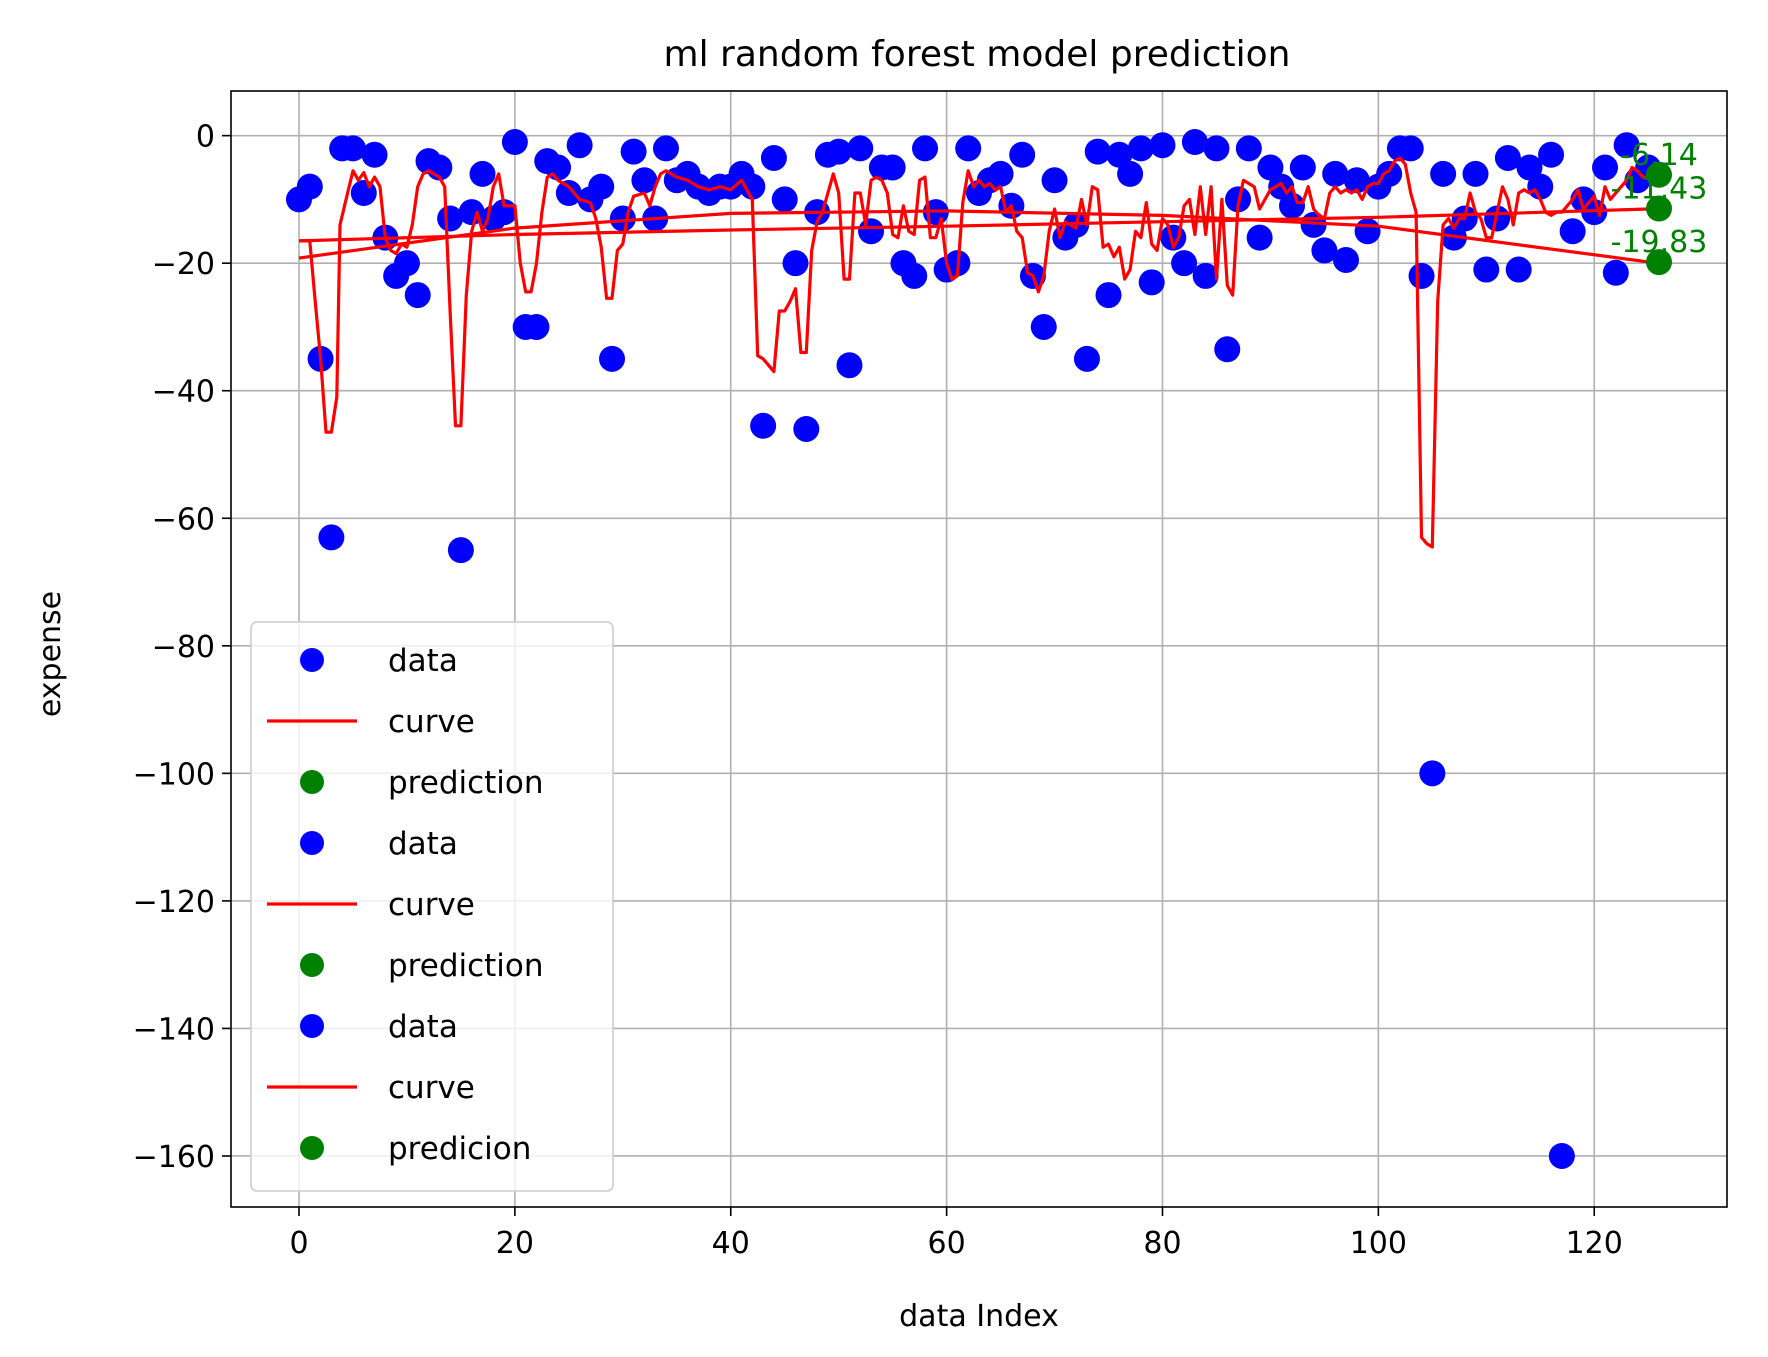 The width and height of the screenshot is (1768, 1357). What do you see at coordinates (977, 54) in the screenshot?
I see `chart-title: ml random forest model prediction` at bounding box center [977, 54].